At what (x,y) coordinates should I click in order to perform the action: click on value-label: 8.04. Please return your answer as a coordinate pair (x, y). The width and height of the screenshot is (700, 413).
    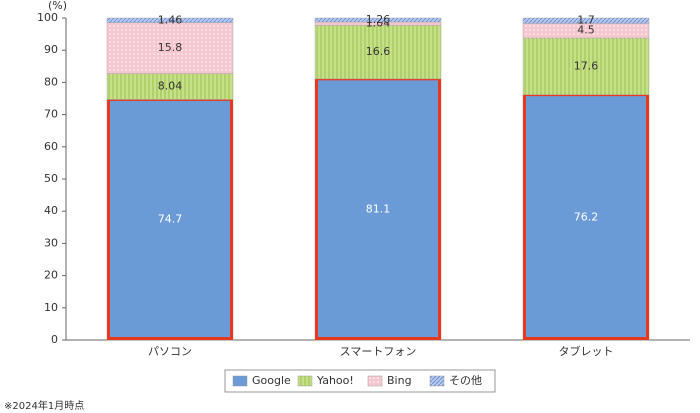
    Looking at the image, I should click on (170, 86).